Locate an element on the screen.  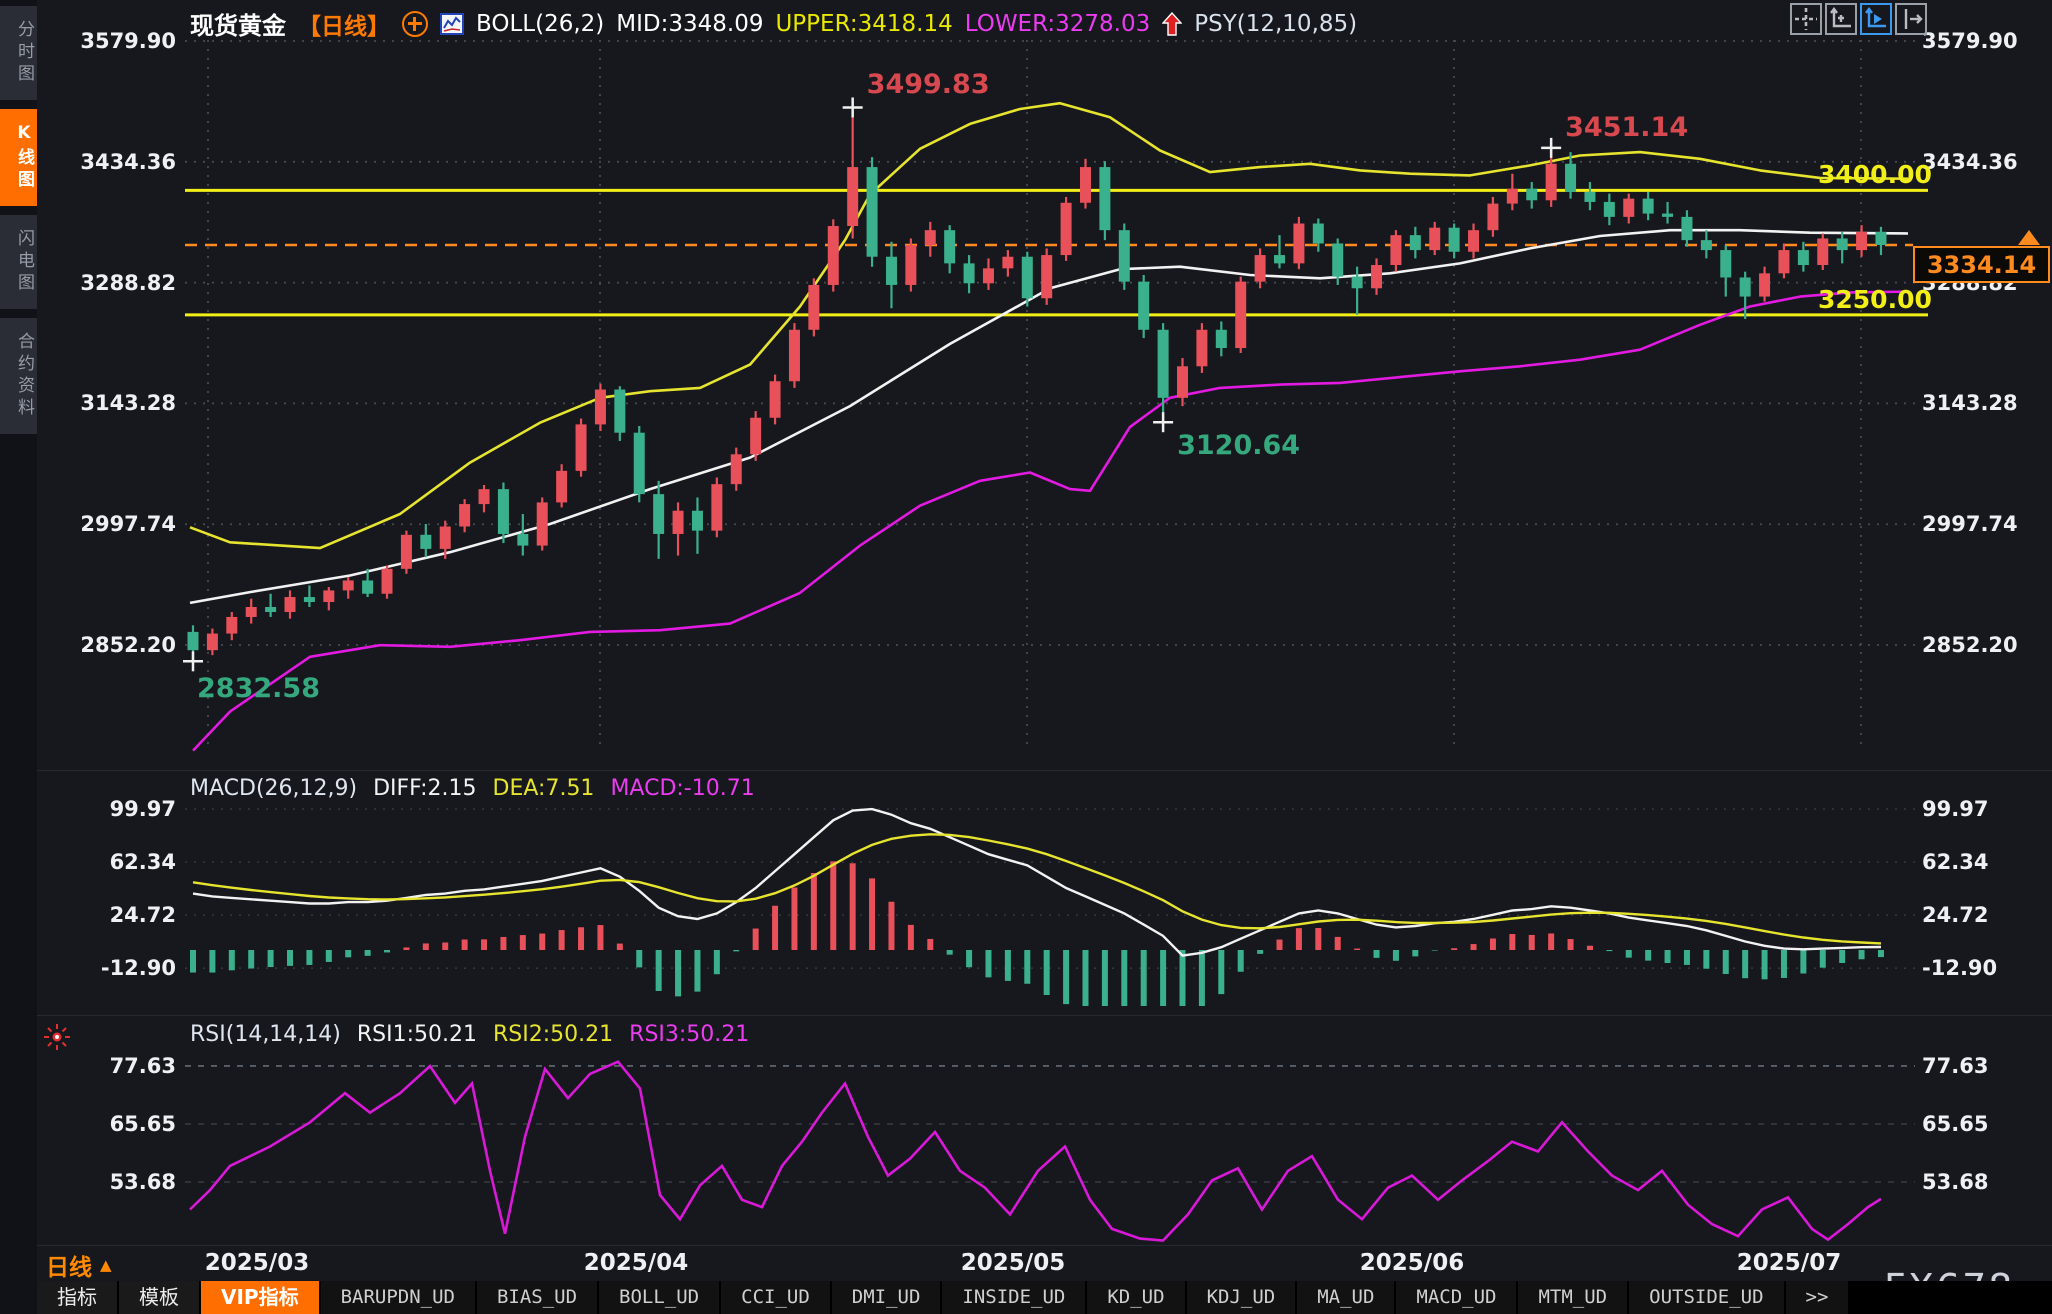
macd-diff-value: DIFF:2.15 is located at coordinates (425, 788).